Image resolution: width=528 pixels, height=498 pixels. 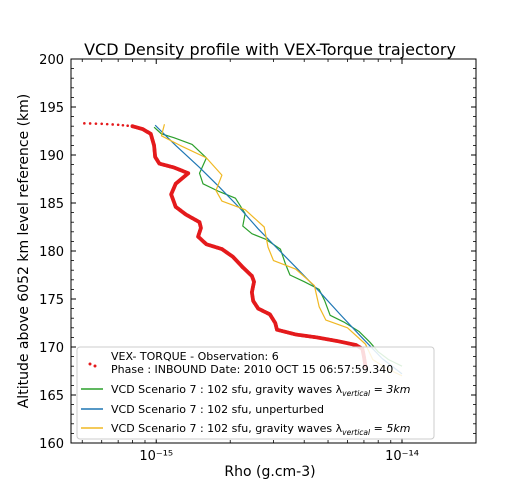 I want to click on y-tick-label: 160, so click(x=51, y=444).